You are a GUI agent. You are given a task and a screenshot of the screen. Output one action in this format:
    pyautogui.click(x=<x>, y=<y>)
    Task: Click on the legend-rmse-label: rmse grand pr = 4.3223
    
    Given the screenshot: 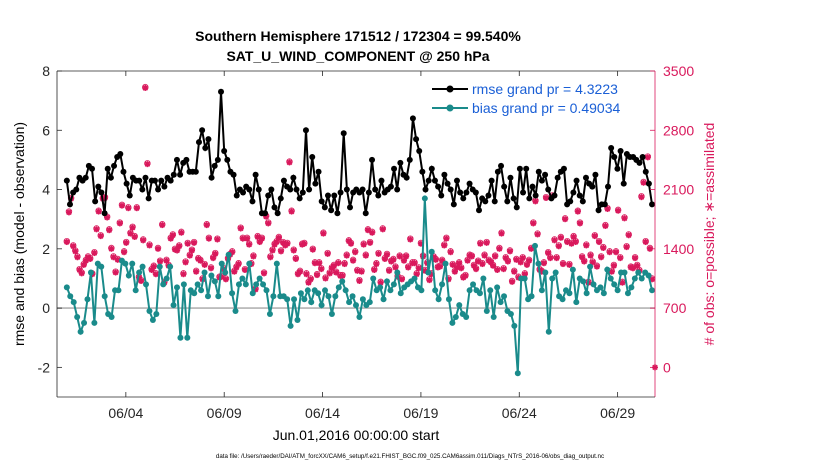 What is the action you would take?
    pyautogui.click(x=545, y=89)
    